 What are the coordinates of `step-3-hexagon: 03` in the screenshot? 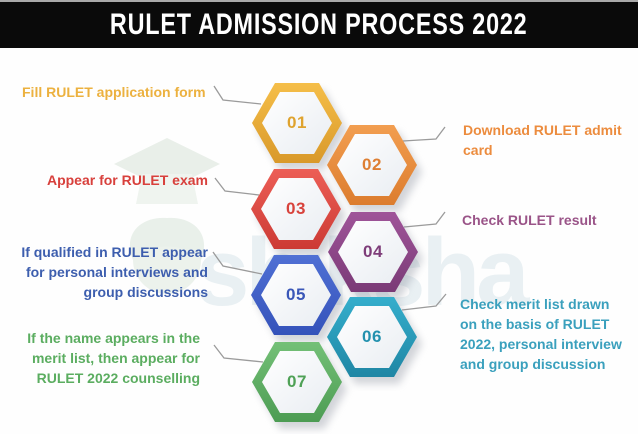 It's located at (296, 209).